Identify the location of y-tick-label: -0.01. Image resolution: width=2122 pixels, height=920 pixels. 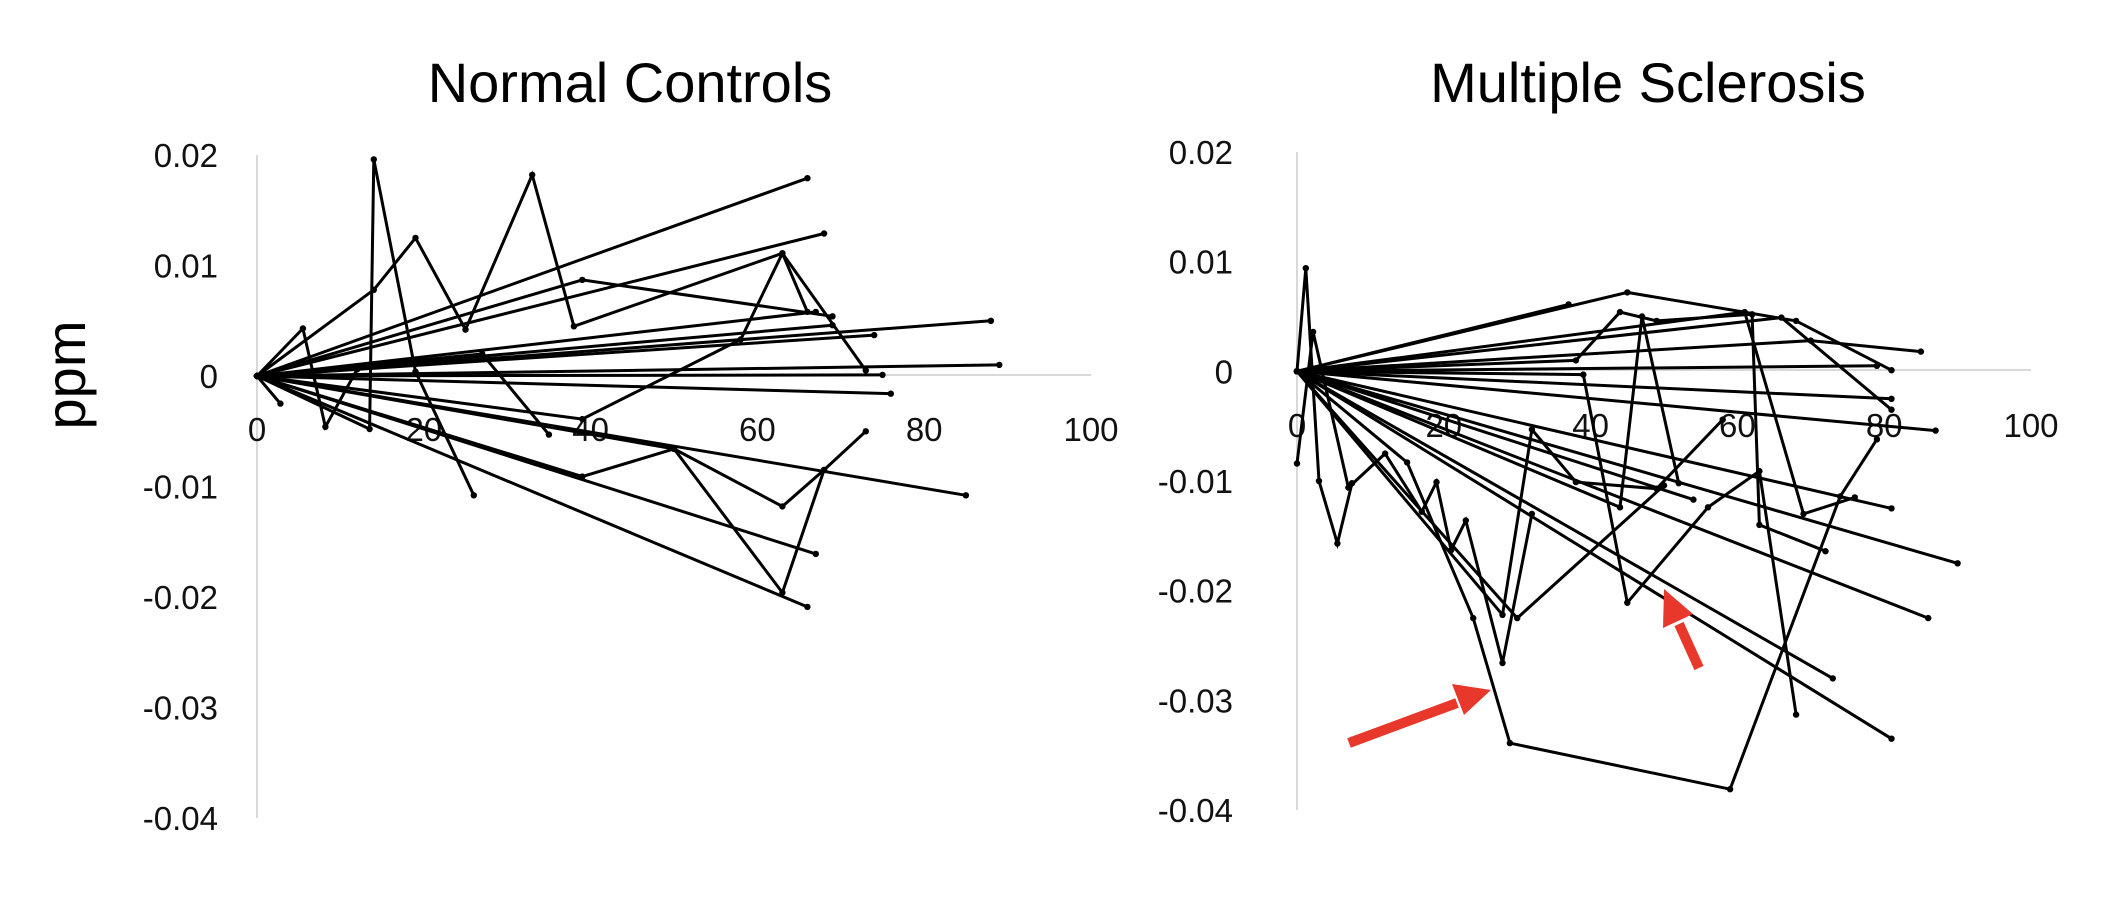
(180, 487).